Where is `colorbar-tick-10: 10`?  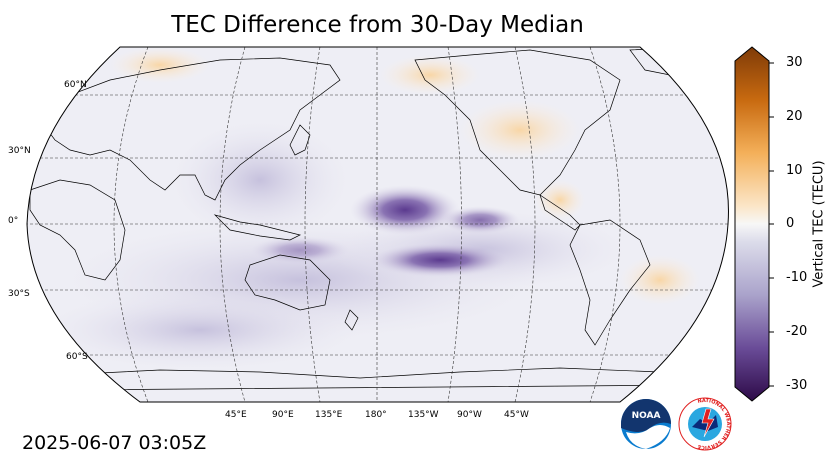 colorbar-tick-10: 10 is located at coordinates (794, 170).